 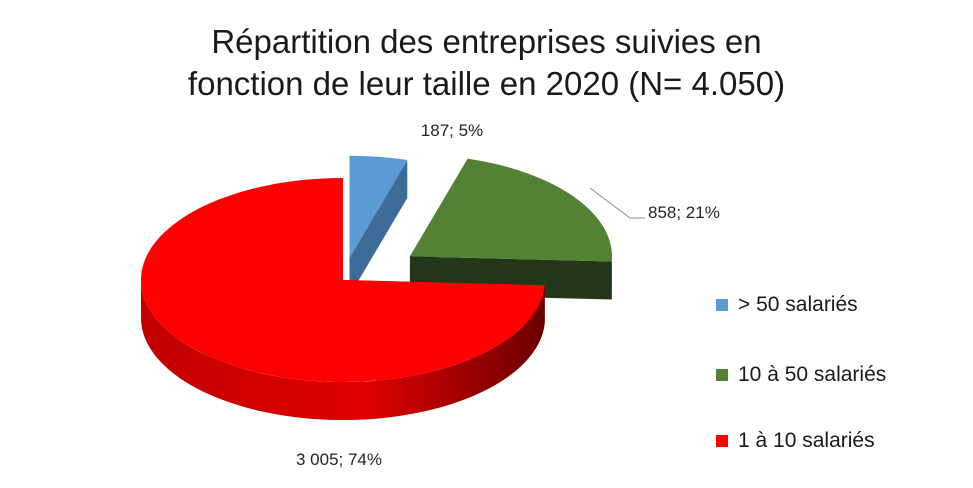 What do you see at coordinates (486, 41) in the screenshot?
I see `chart-title-line-1: Répartition des entreprises suivies en` at bounding box center [486, 41].